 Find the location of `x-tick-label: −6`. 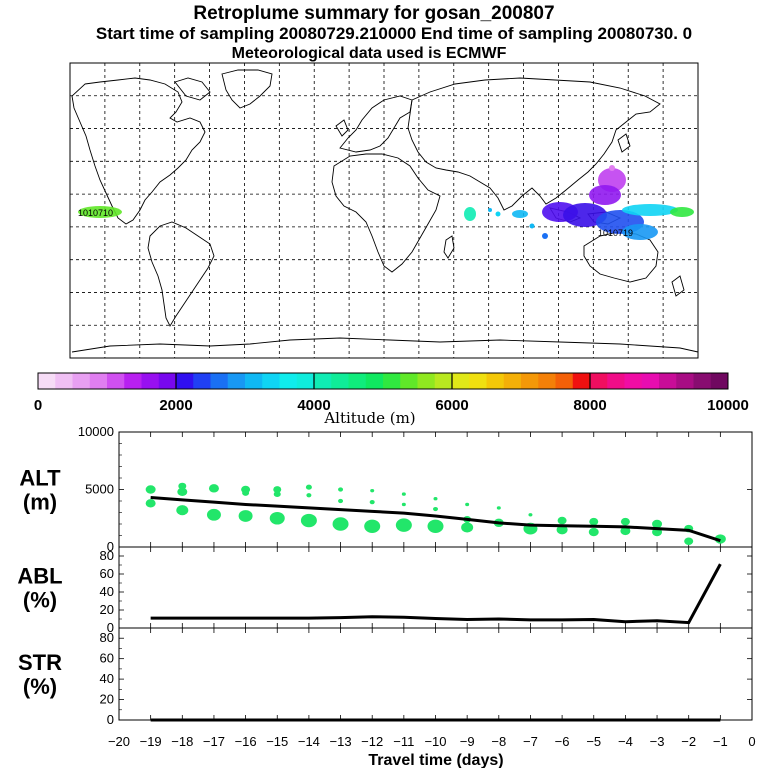

x-tick-label: −6 is located at coordinates (562, 741).